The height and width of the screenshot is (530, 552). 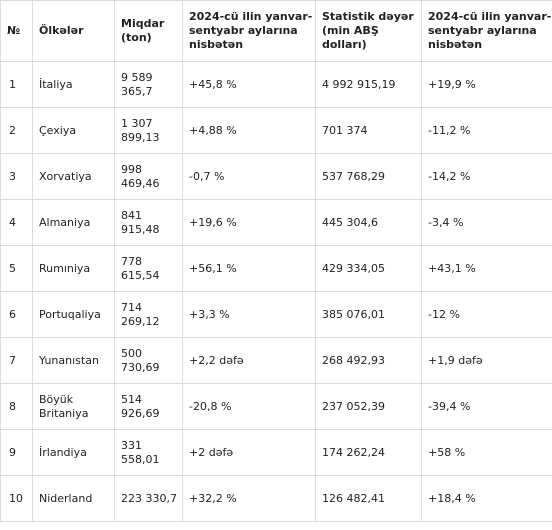 I want to click on country-name: Portuqaliya, so click(x=73, y=314).